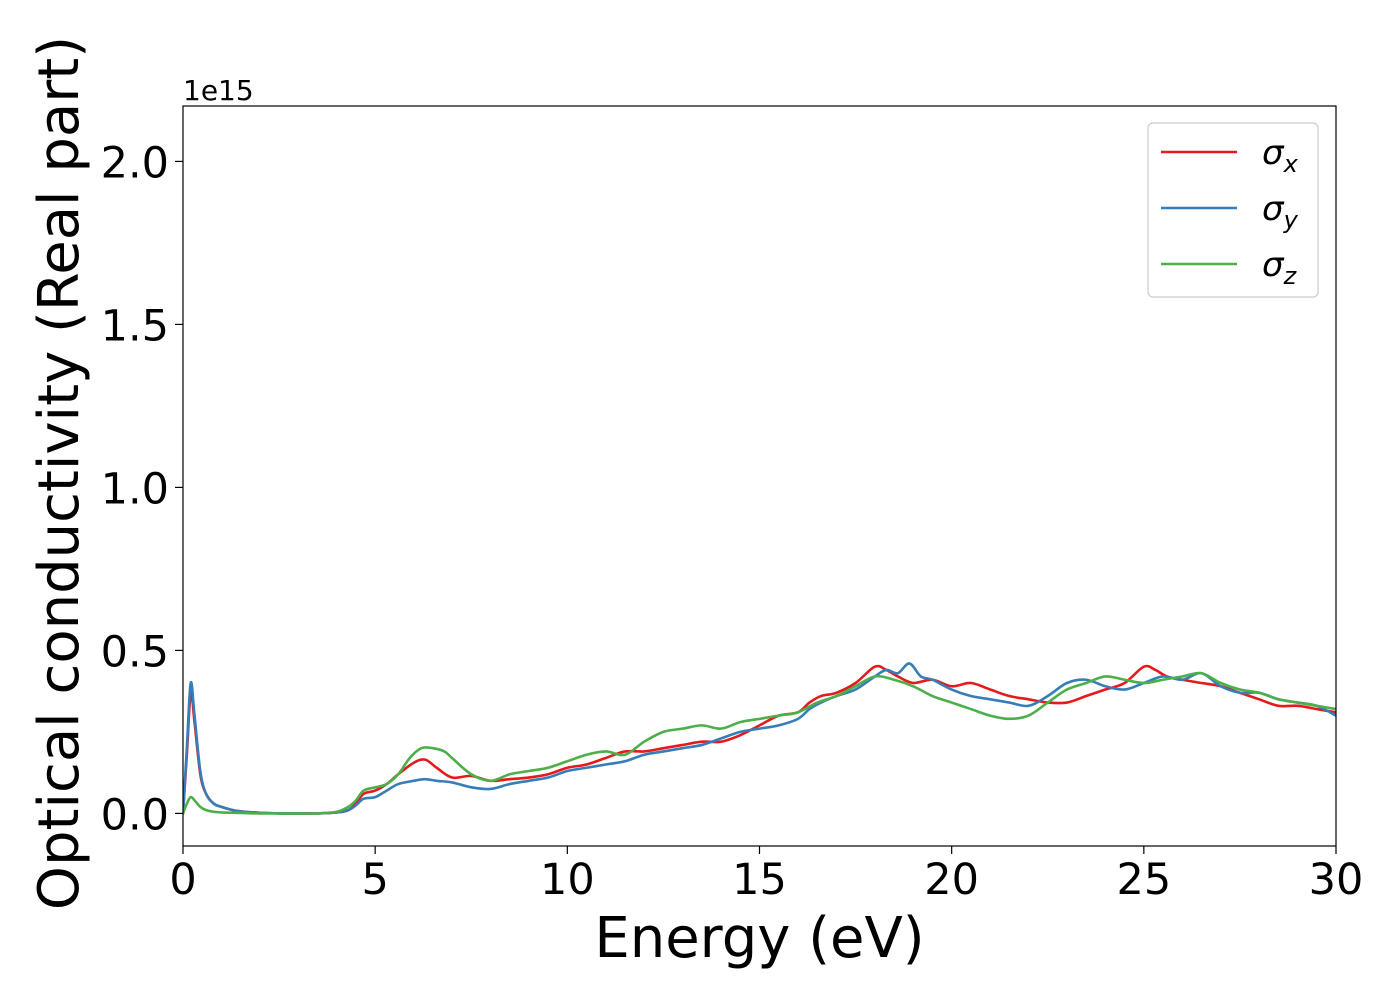  What do you see at coordinates (759, 938) in the screenshot?
I see `x-axis-label: Energy (eV)` at bounding box center [759, 938].